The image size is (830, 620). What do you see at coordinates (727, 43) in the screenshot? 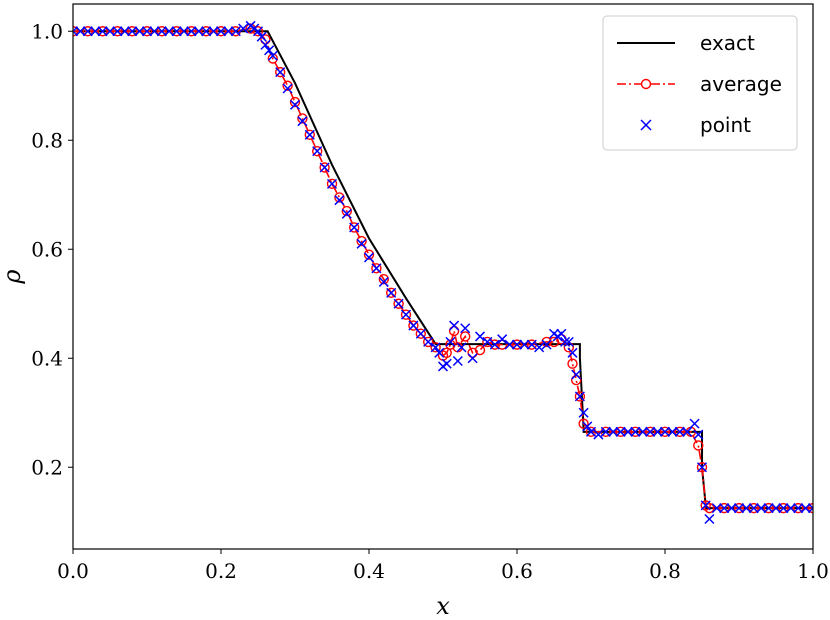
I see `legend-label-exact: exact` at bounding box center [727, 43].